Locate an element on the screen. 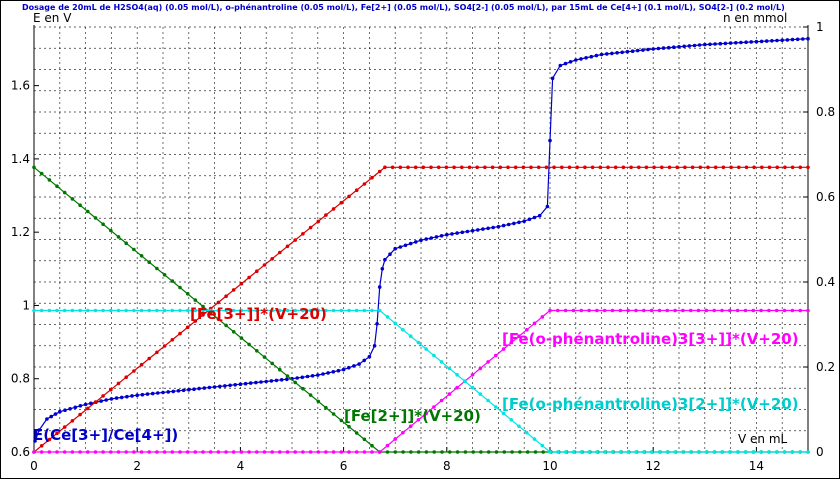 The height and width of the screenshot is (479, 840). x-tick-label: 2 is located at coordinates (137, 466).